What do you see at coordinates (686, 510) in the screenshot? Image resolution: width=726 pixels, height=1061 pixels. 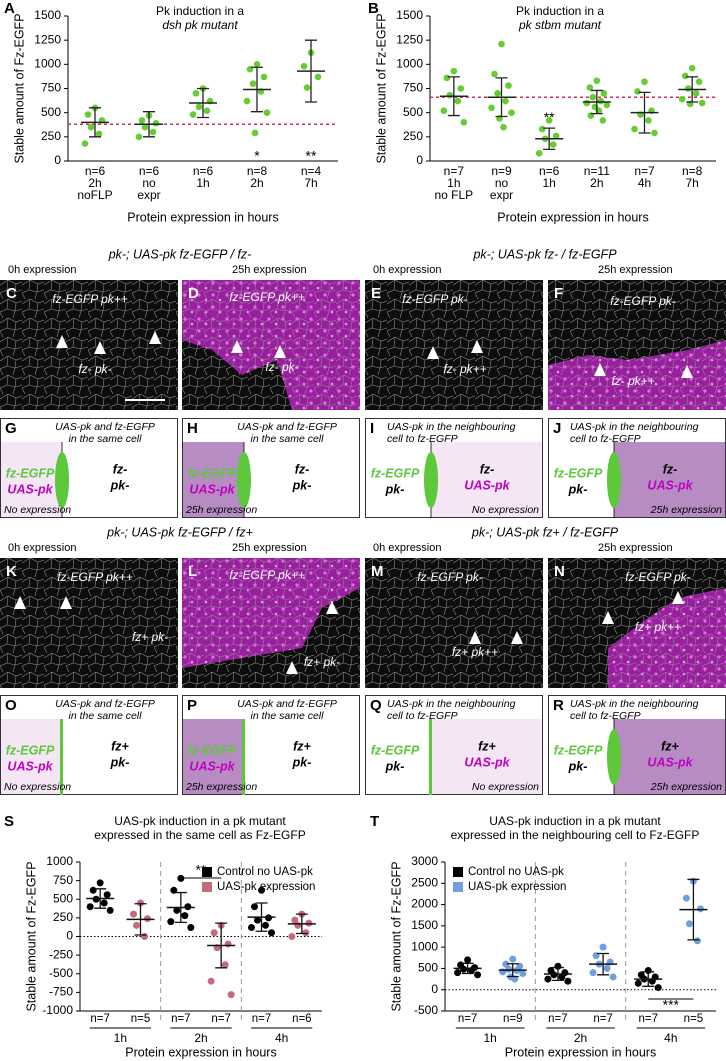 I see `expression-state: 25h expression` at bounding box center [686, 510].